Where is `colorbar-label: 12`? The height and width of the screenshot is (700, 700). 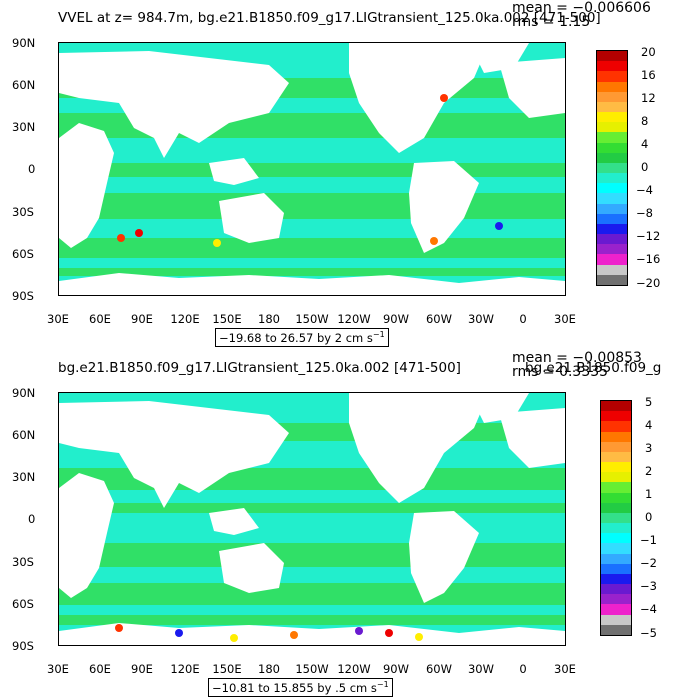
colorbar-label: 12 is located at coordinates (648, 98).